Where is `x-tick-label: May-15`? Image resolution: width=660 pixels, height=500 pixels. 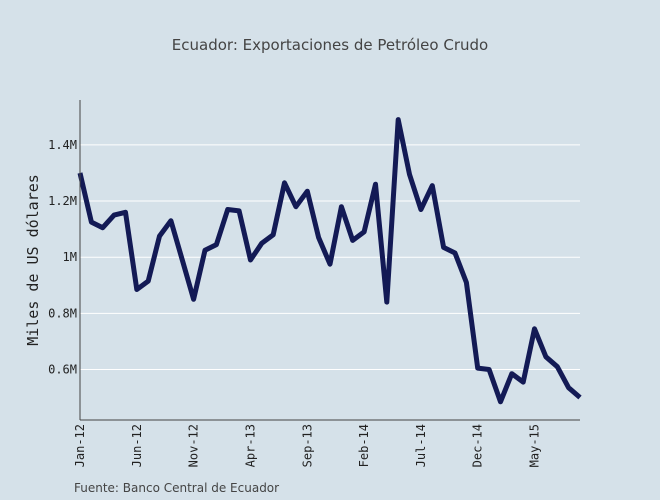
x-tick-label: May-15 is located at coordinates (535, 445).